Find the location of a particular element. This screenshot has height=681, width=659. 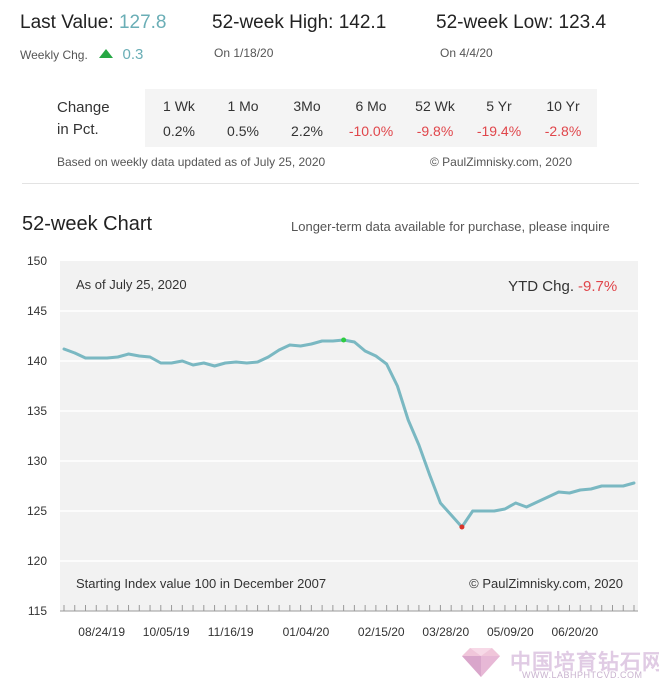

x-tick-label: 10/05/19 is located at coordinates (166, 632).